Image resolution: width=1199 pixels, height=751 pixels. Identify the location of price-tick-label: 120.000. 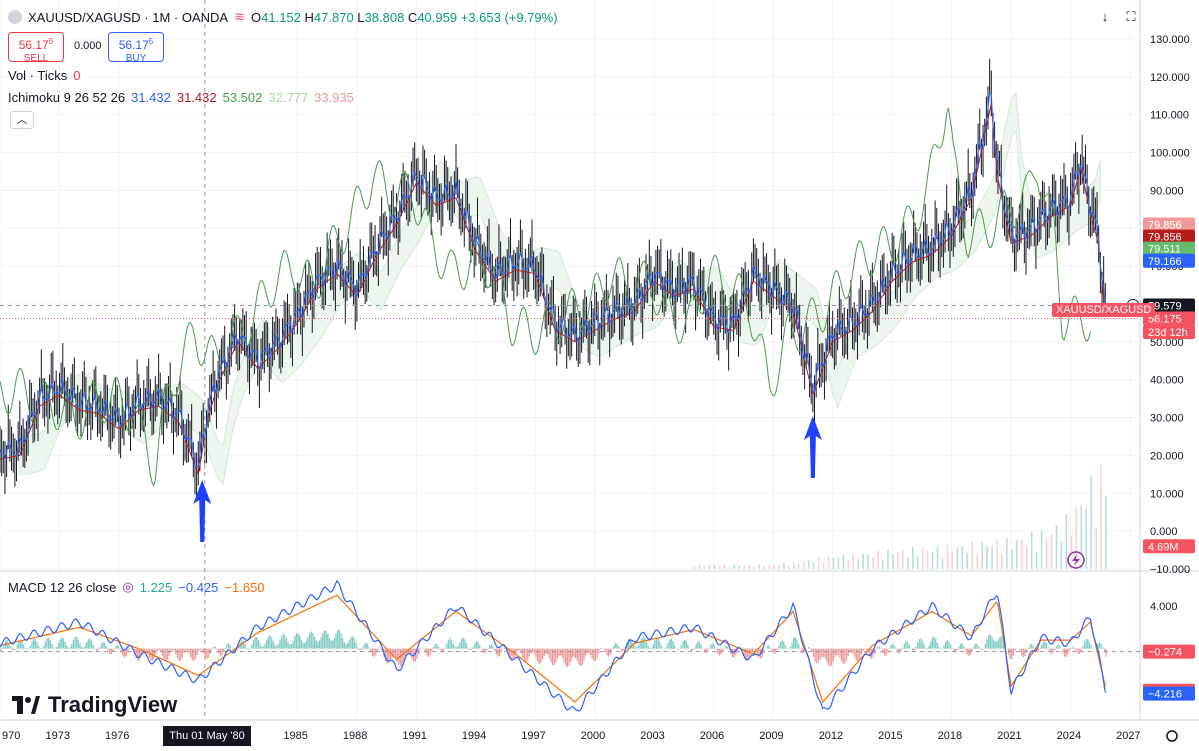
(1170, 78).